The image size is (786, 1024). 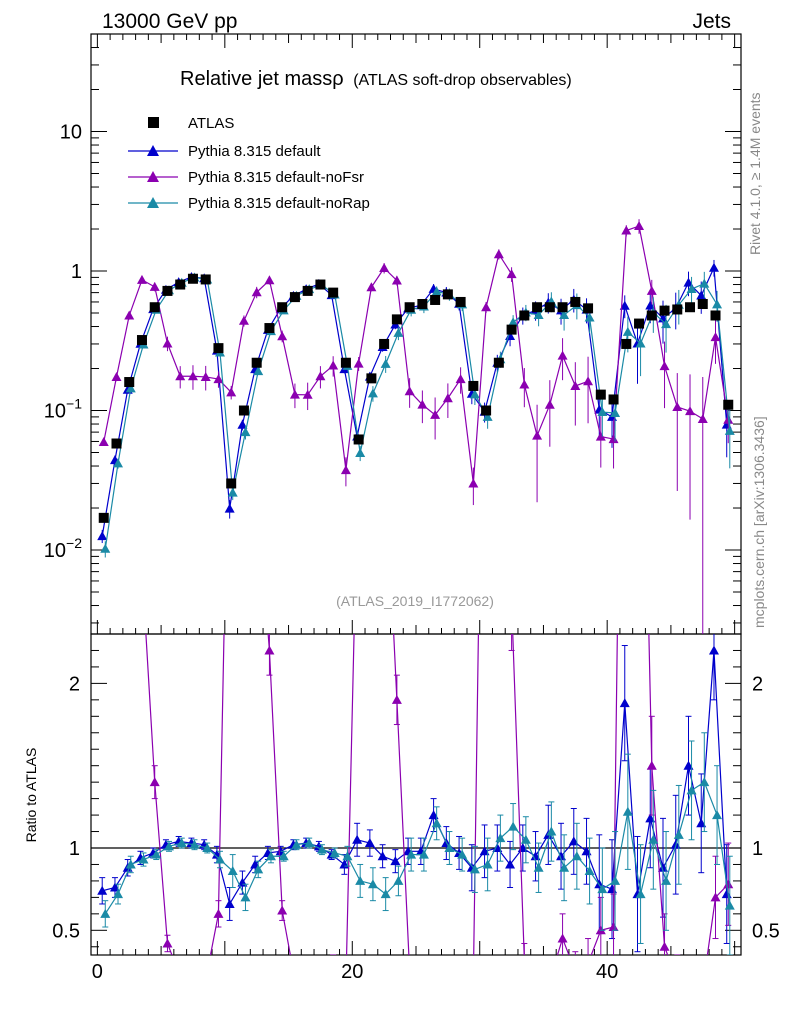 What do you see at coordinates (276, 177) in the screenshot?
I see `legend-label-nofsr: Pythia 8.315 default-noFsr` at bounding box center [276, 177].